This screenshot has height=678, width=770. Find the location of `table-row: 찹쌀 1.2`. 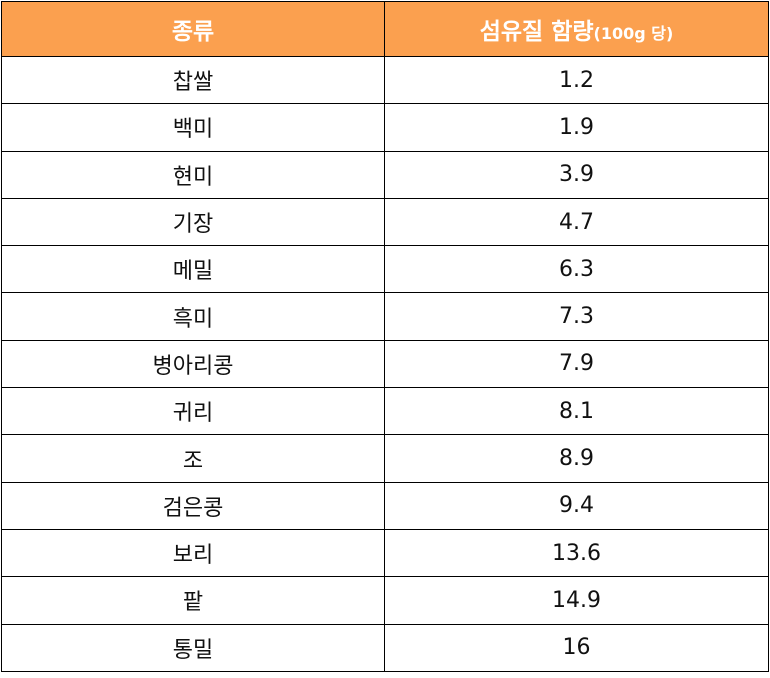

table-row: 찹쌀 1.2 is located at coordinates (385, 80).